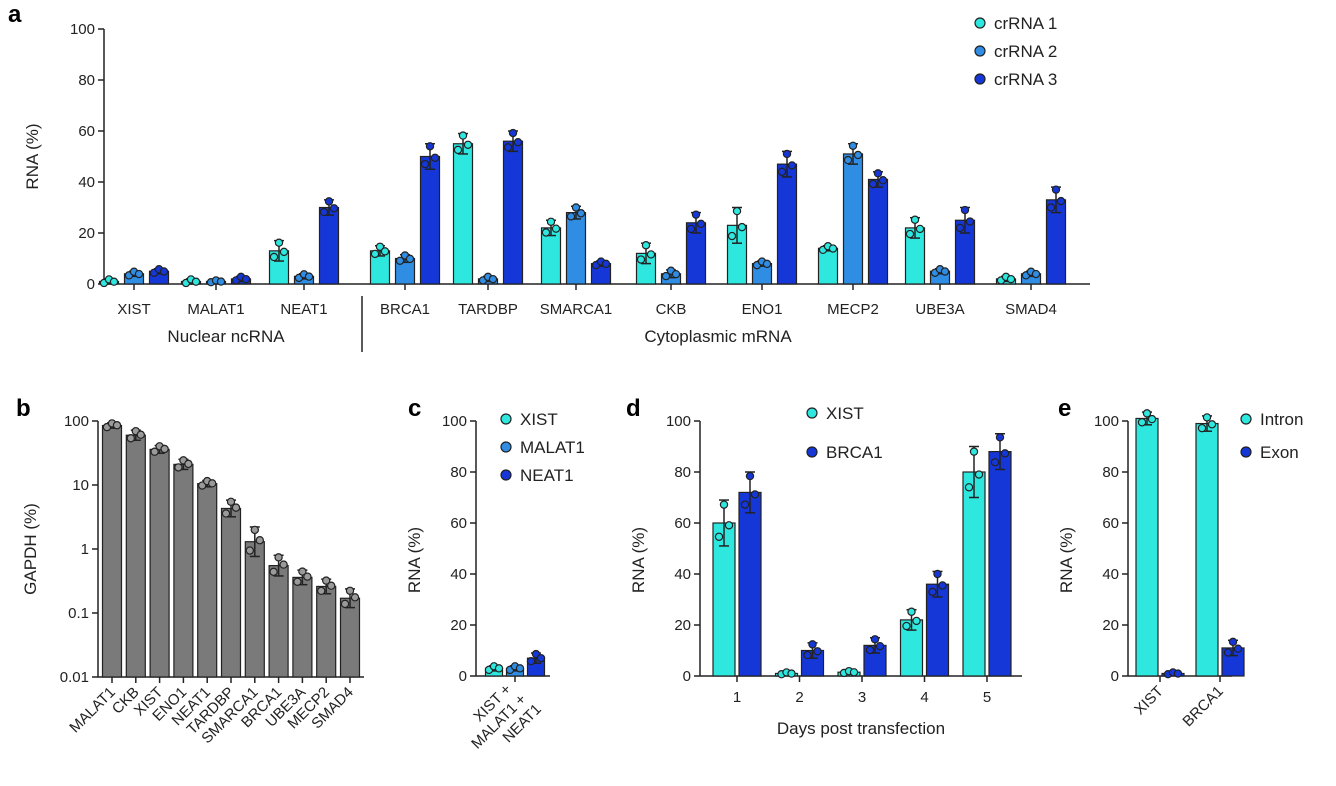 The height and width of the screenshot is (786, 1336). I want to click on panel-letter: d, so click(633, 408).